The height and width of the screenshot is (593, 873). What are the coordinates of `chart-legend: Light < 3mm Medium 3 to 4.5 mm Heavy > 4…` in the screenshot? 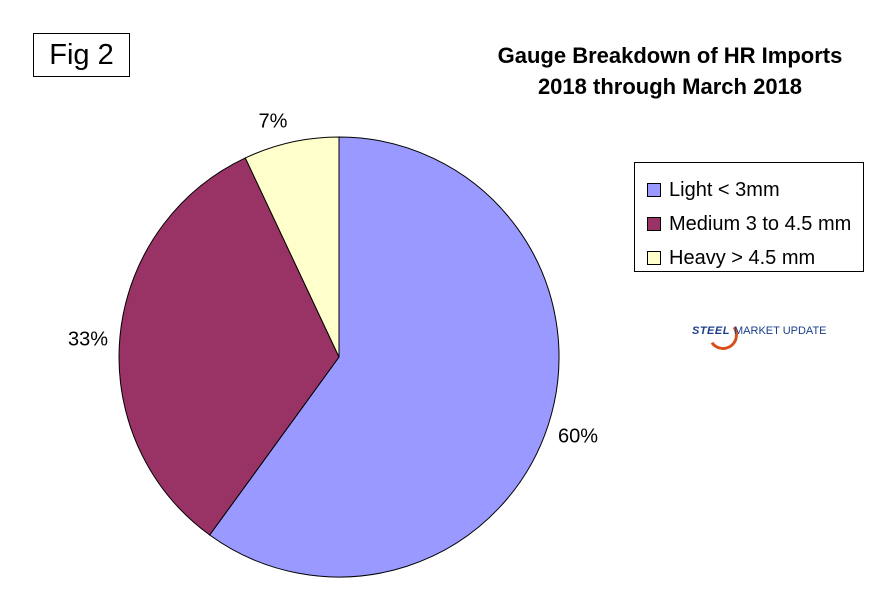 It's located at (749, 217).